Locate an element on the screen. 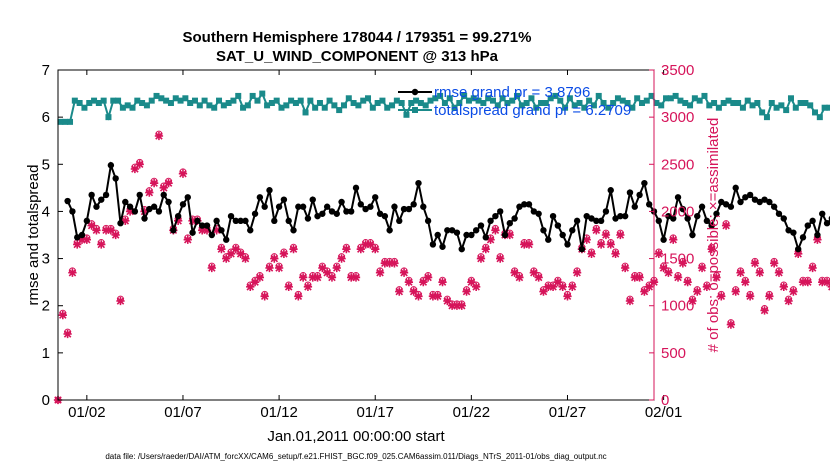  x-tick-label: 01/27 is located at coordinates (568, 412).